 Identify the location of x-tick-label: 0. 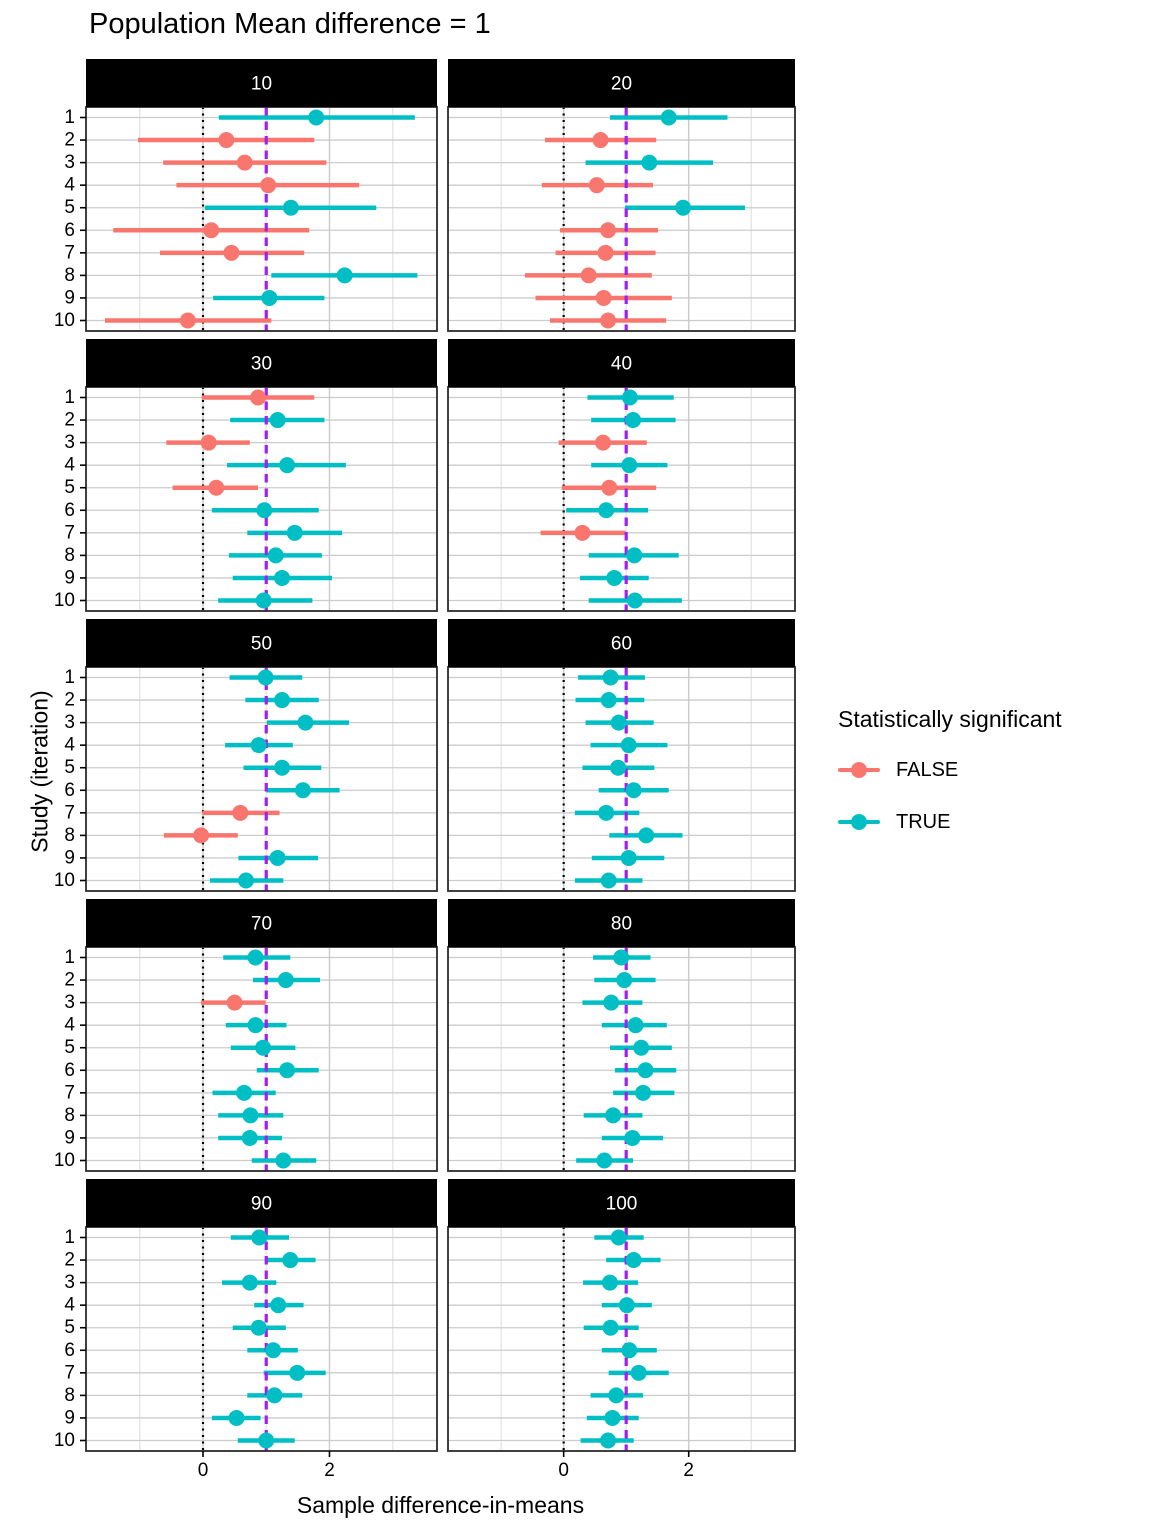
(203, 1470).